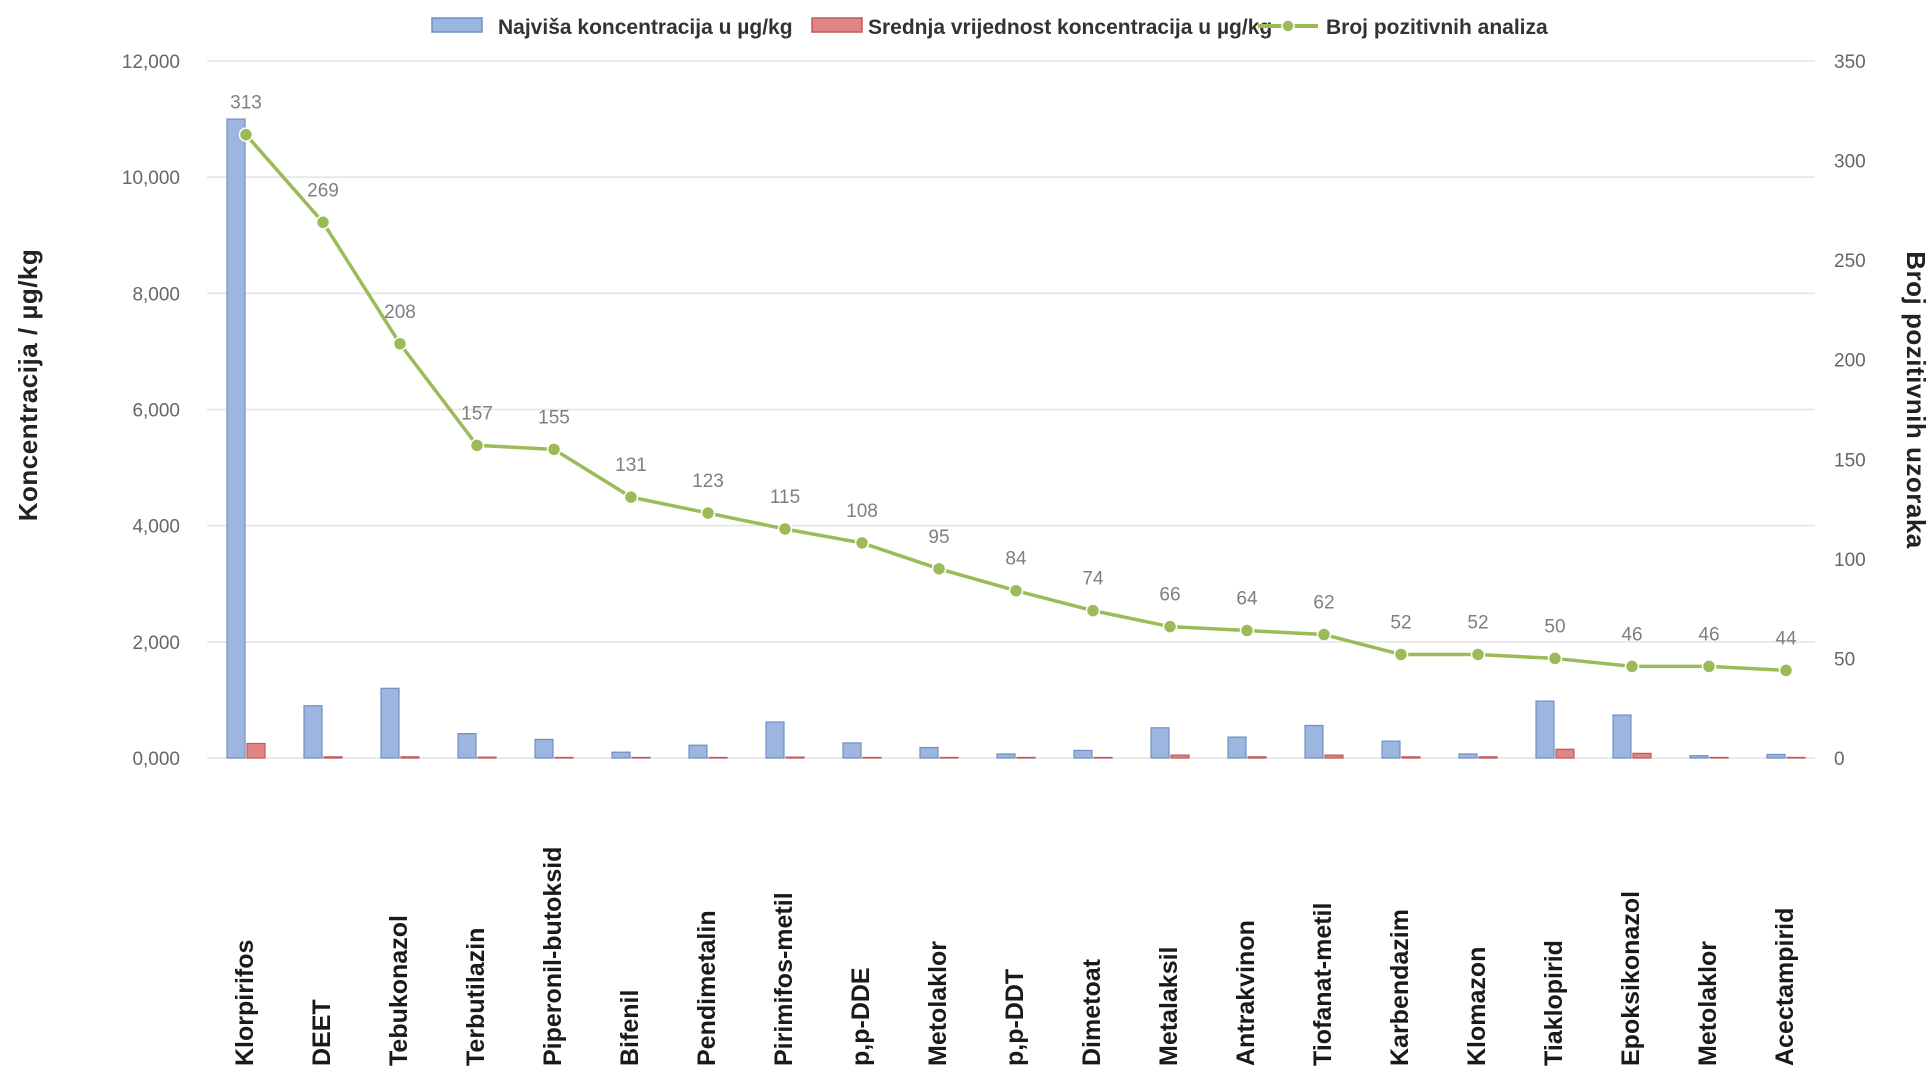 Image resolution: width=1932 pixels, height=1080 pixels. Describe the element at coordinates (1850, 560) in the screenshot. I see `y2-tick-label: 100` at that location.